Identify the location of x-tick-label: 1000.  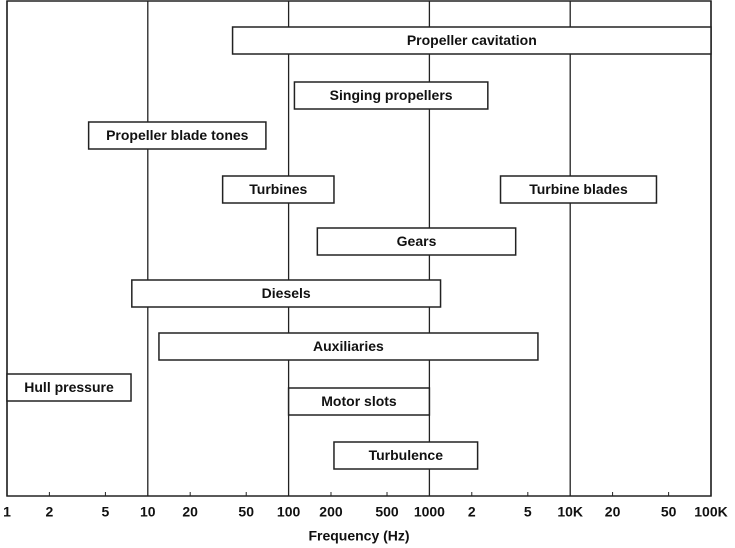
(429, 512).